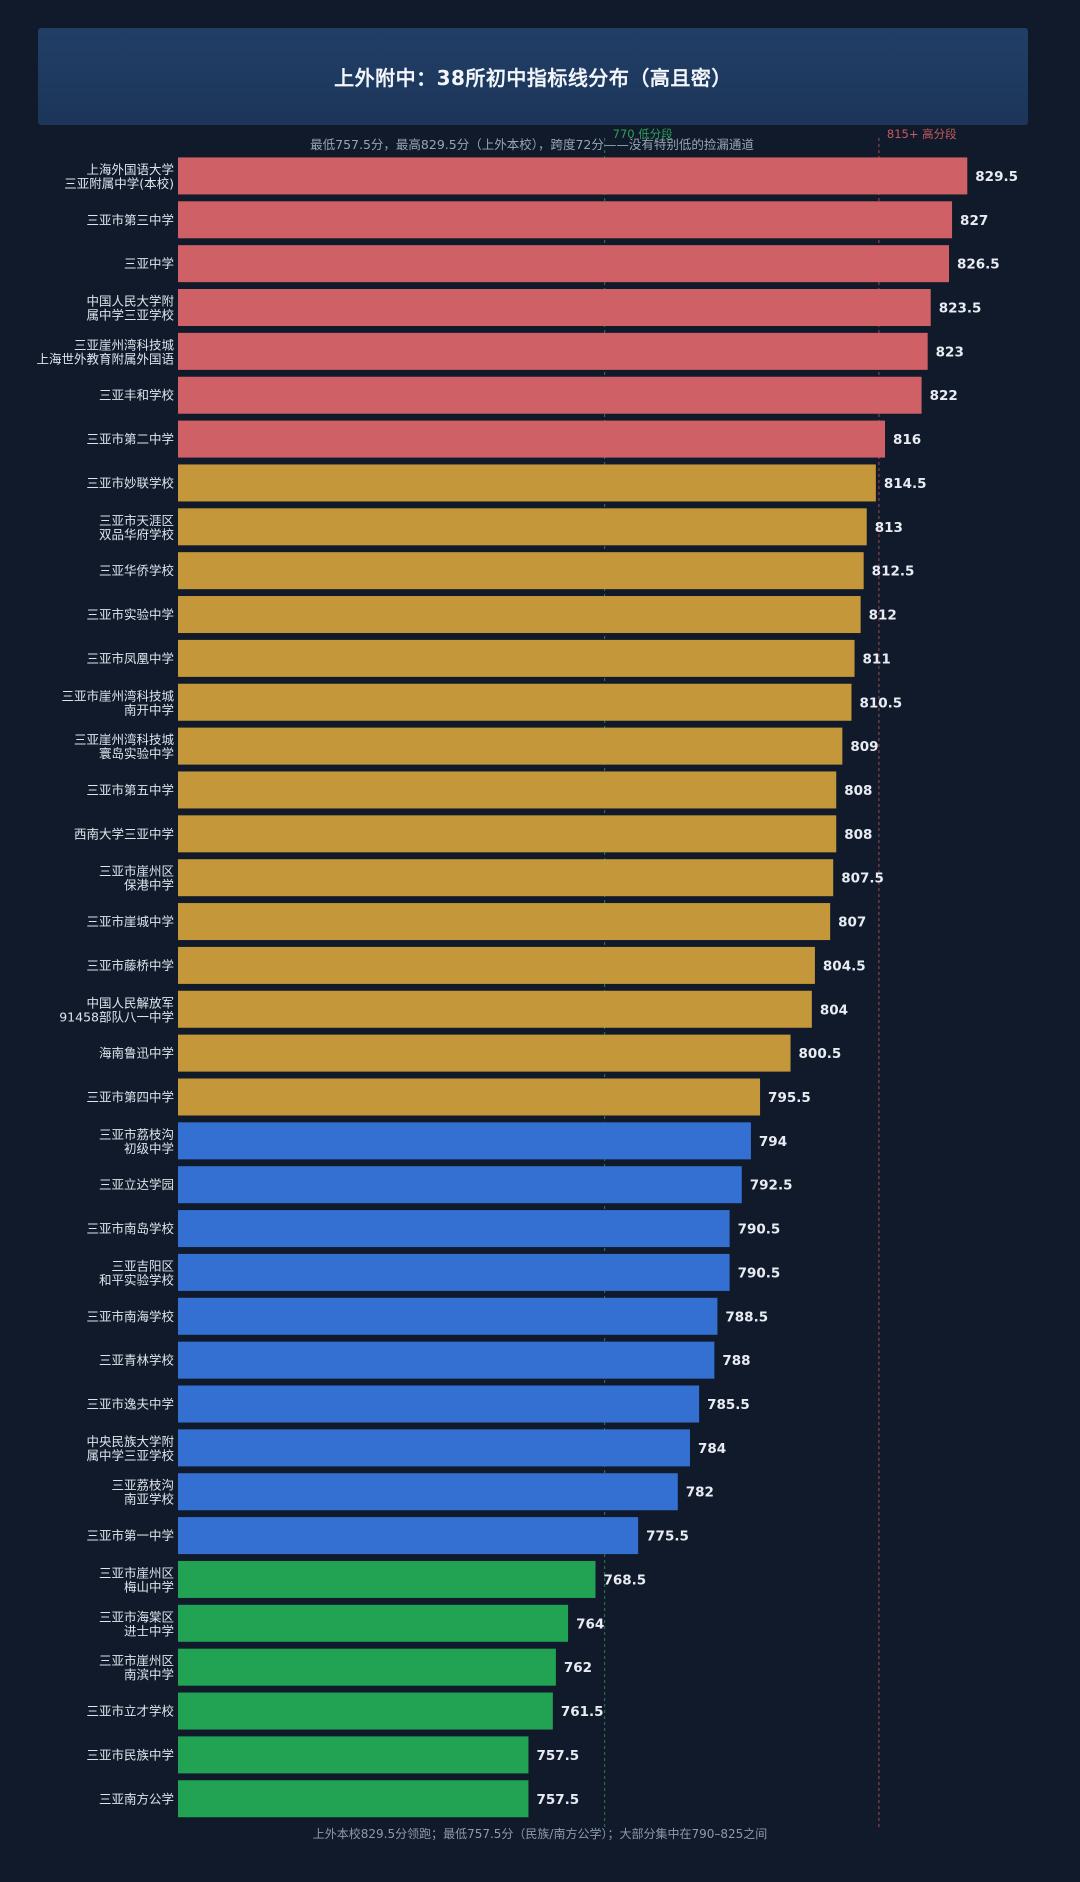 Image resolution: width=1080 pixels, height=1882 pixels. What do you see at coordinates (136, 1053) in the screenshot?
I see `category-label-21: 海南鲁迅中学` at bounding box center [136, 1053].